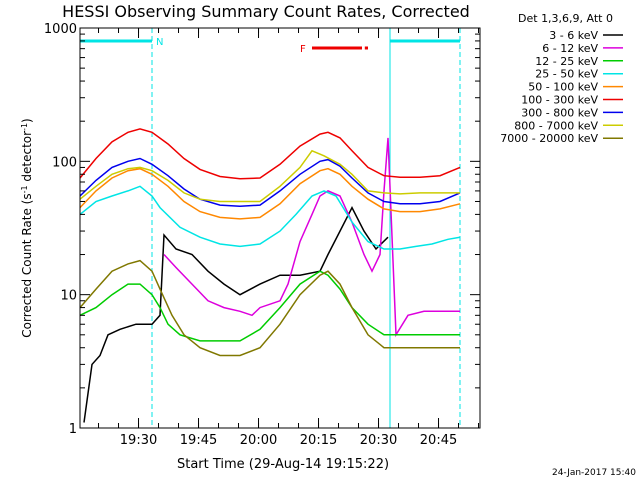 This screenshot has width=640, height=480. Describe the element at coordinates (64, 162) in the screenshot. I see `y-tick-label: 100` at that location.